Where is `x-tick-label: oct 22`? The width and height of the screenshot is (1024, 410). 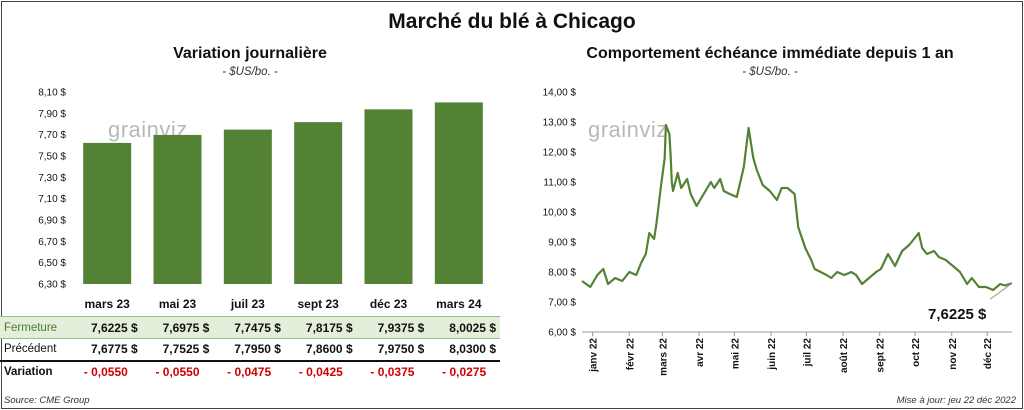 x-tick-label: oct 22 is located at coordinates (916, 352).